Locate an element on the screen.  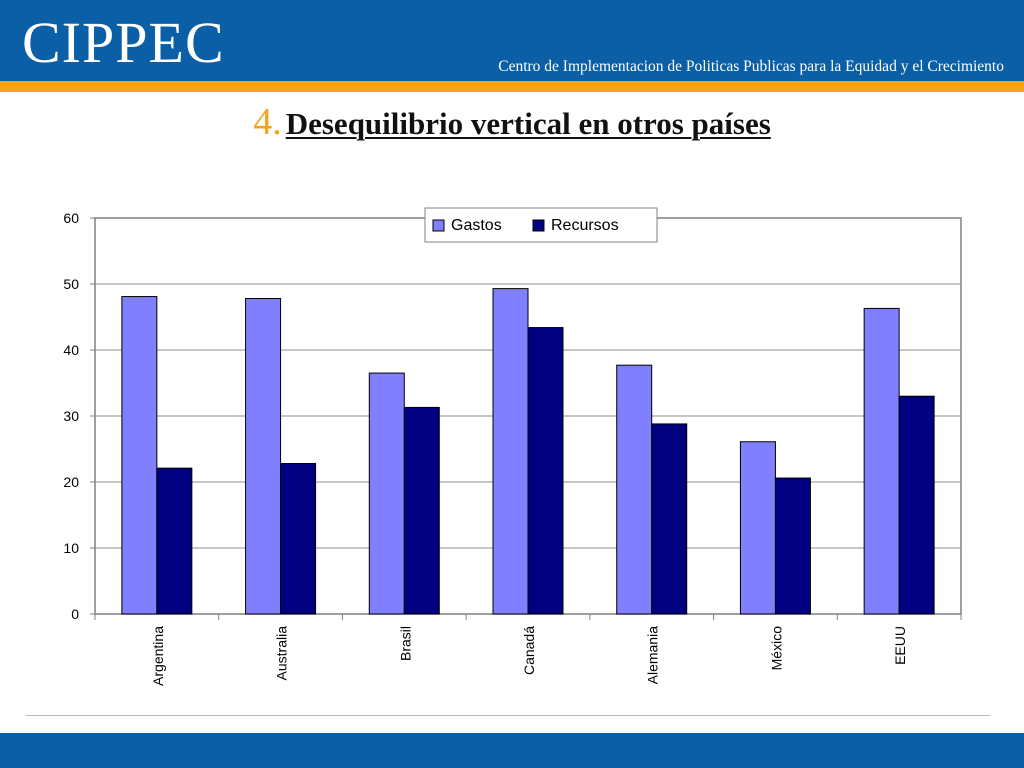
x-tick-label: México is located at coordinates (776, 648).